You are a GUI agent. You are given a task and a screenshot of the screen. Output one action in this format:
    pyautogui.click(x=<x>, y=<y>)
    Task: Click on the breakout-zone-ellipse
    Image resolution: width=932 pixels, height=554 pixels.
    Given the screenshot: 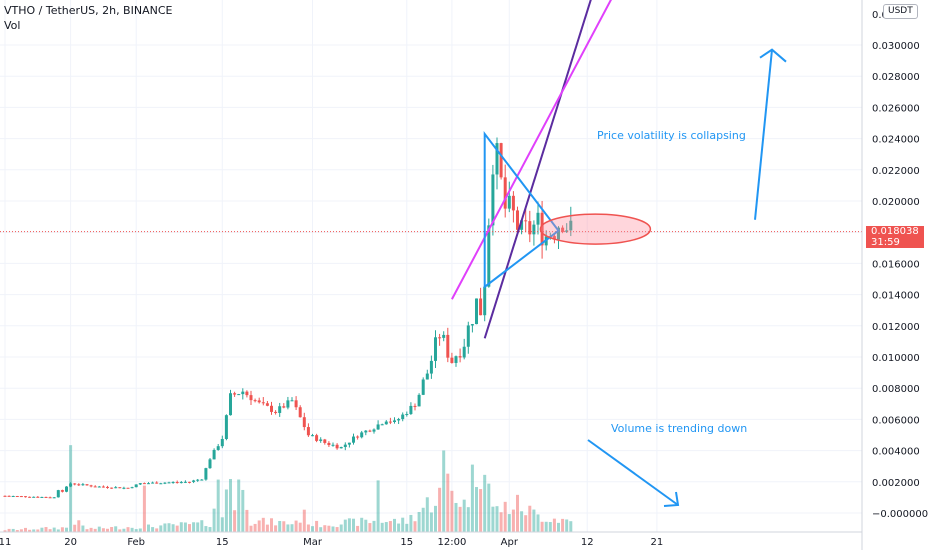 What is the action you would take?
    pyautogui.click(x=595, y=229)
    